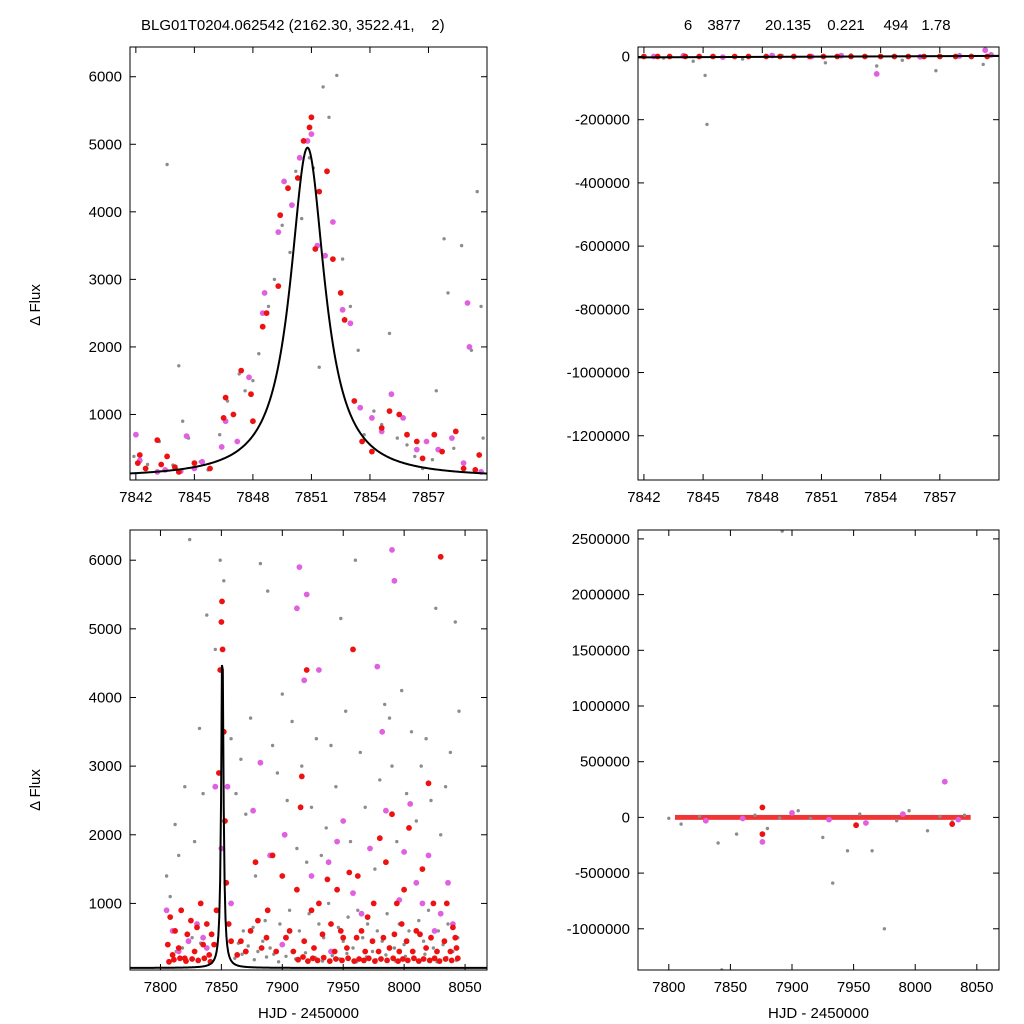 The height and width of the screenshot is (1024, 1024). Describe the element at coordinates (369, 497) in the screenshot. I see `x-tick-label: 7854` at that location.